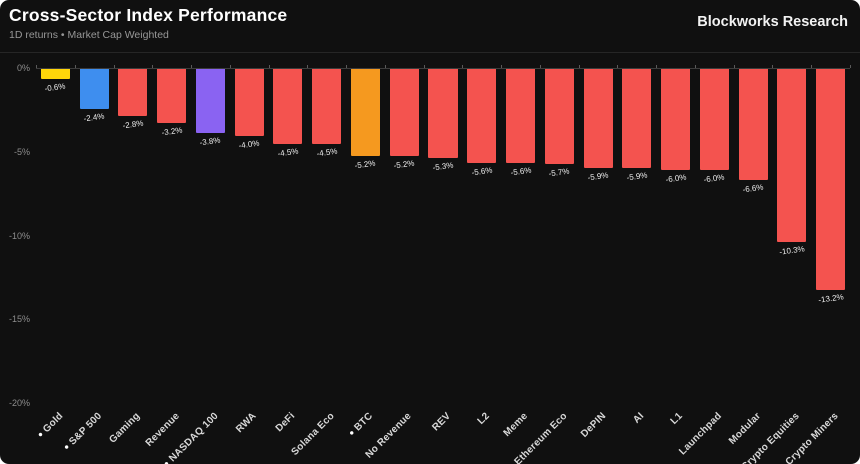 This screenshot has width=860, height=464. I want to click on bar-value-label: -3.8%, so click(210, 141).